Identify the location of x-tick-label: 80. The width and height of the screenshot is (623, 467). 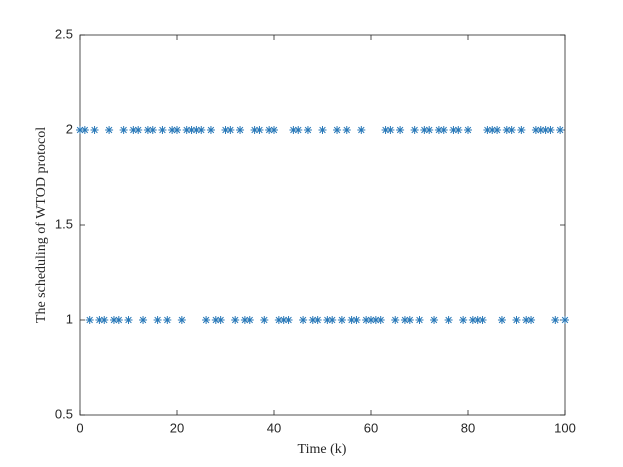
(468, 427).